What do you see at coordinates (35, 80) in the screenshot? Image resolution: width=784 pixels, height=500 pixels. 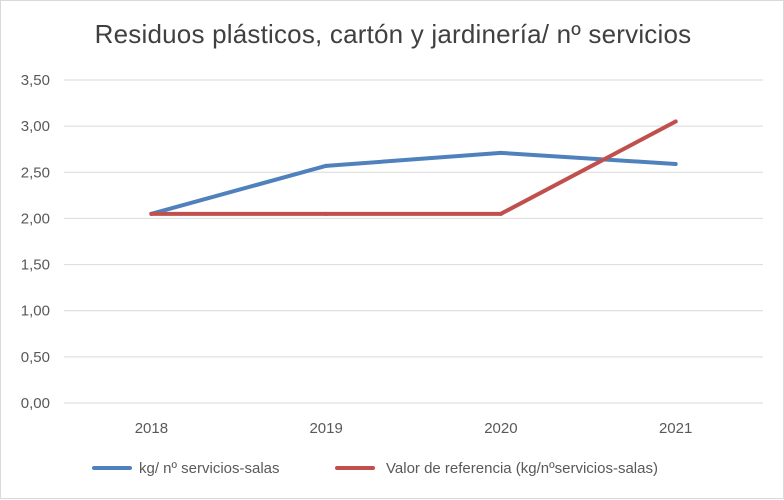 I see `y-tick-label: 3,50` at bounding box center [35, 80].